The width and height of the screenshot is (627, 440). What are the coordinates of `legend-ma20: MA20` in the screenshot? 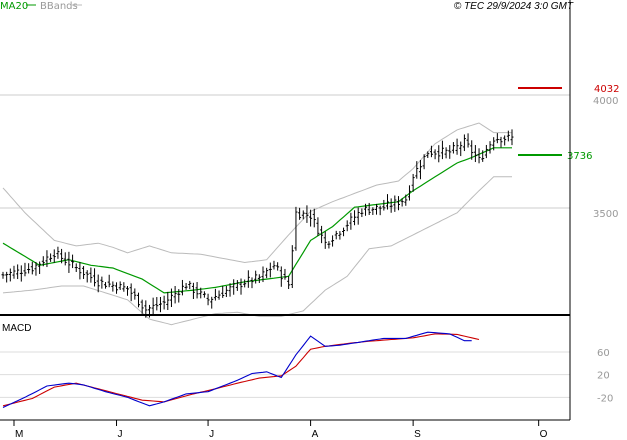 It's located at (14, 6).